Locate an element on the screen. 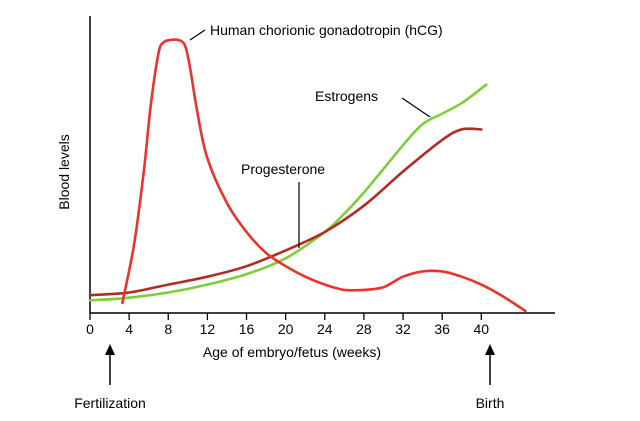 This screenshot has height=421, width=640. y-axis-title: Blood levels is located at coordinates (64, 172).